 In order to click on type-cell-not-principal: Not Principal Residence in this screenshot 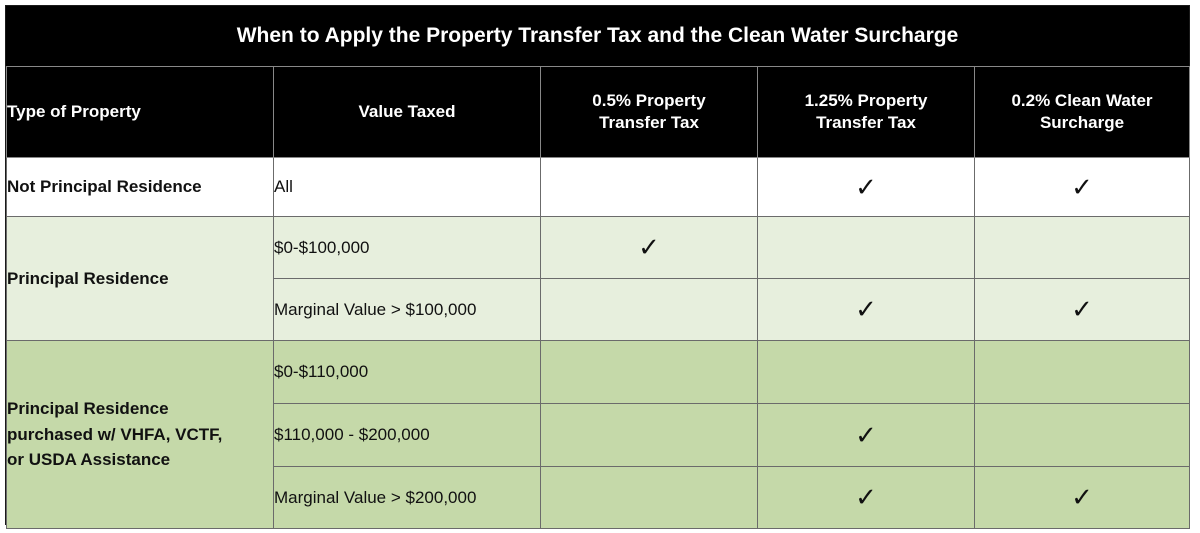, I will do `click(140, 187)`.